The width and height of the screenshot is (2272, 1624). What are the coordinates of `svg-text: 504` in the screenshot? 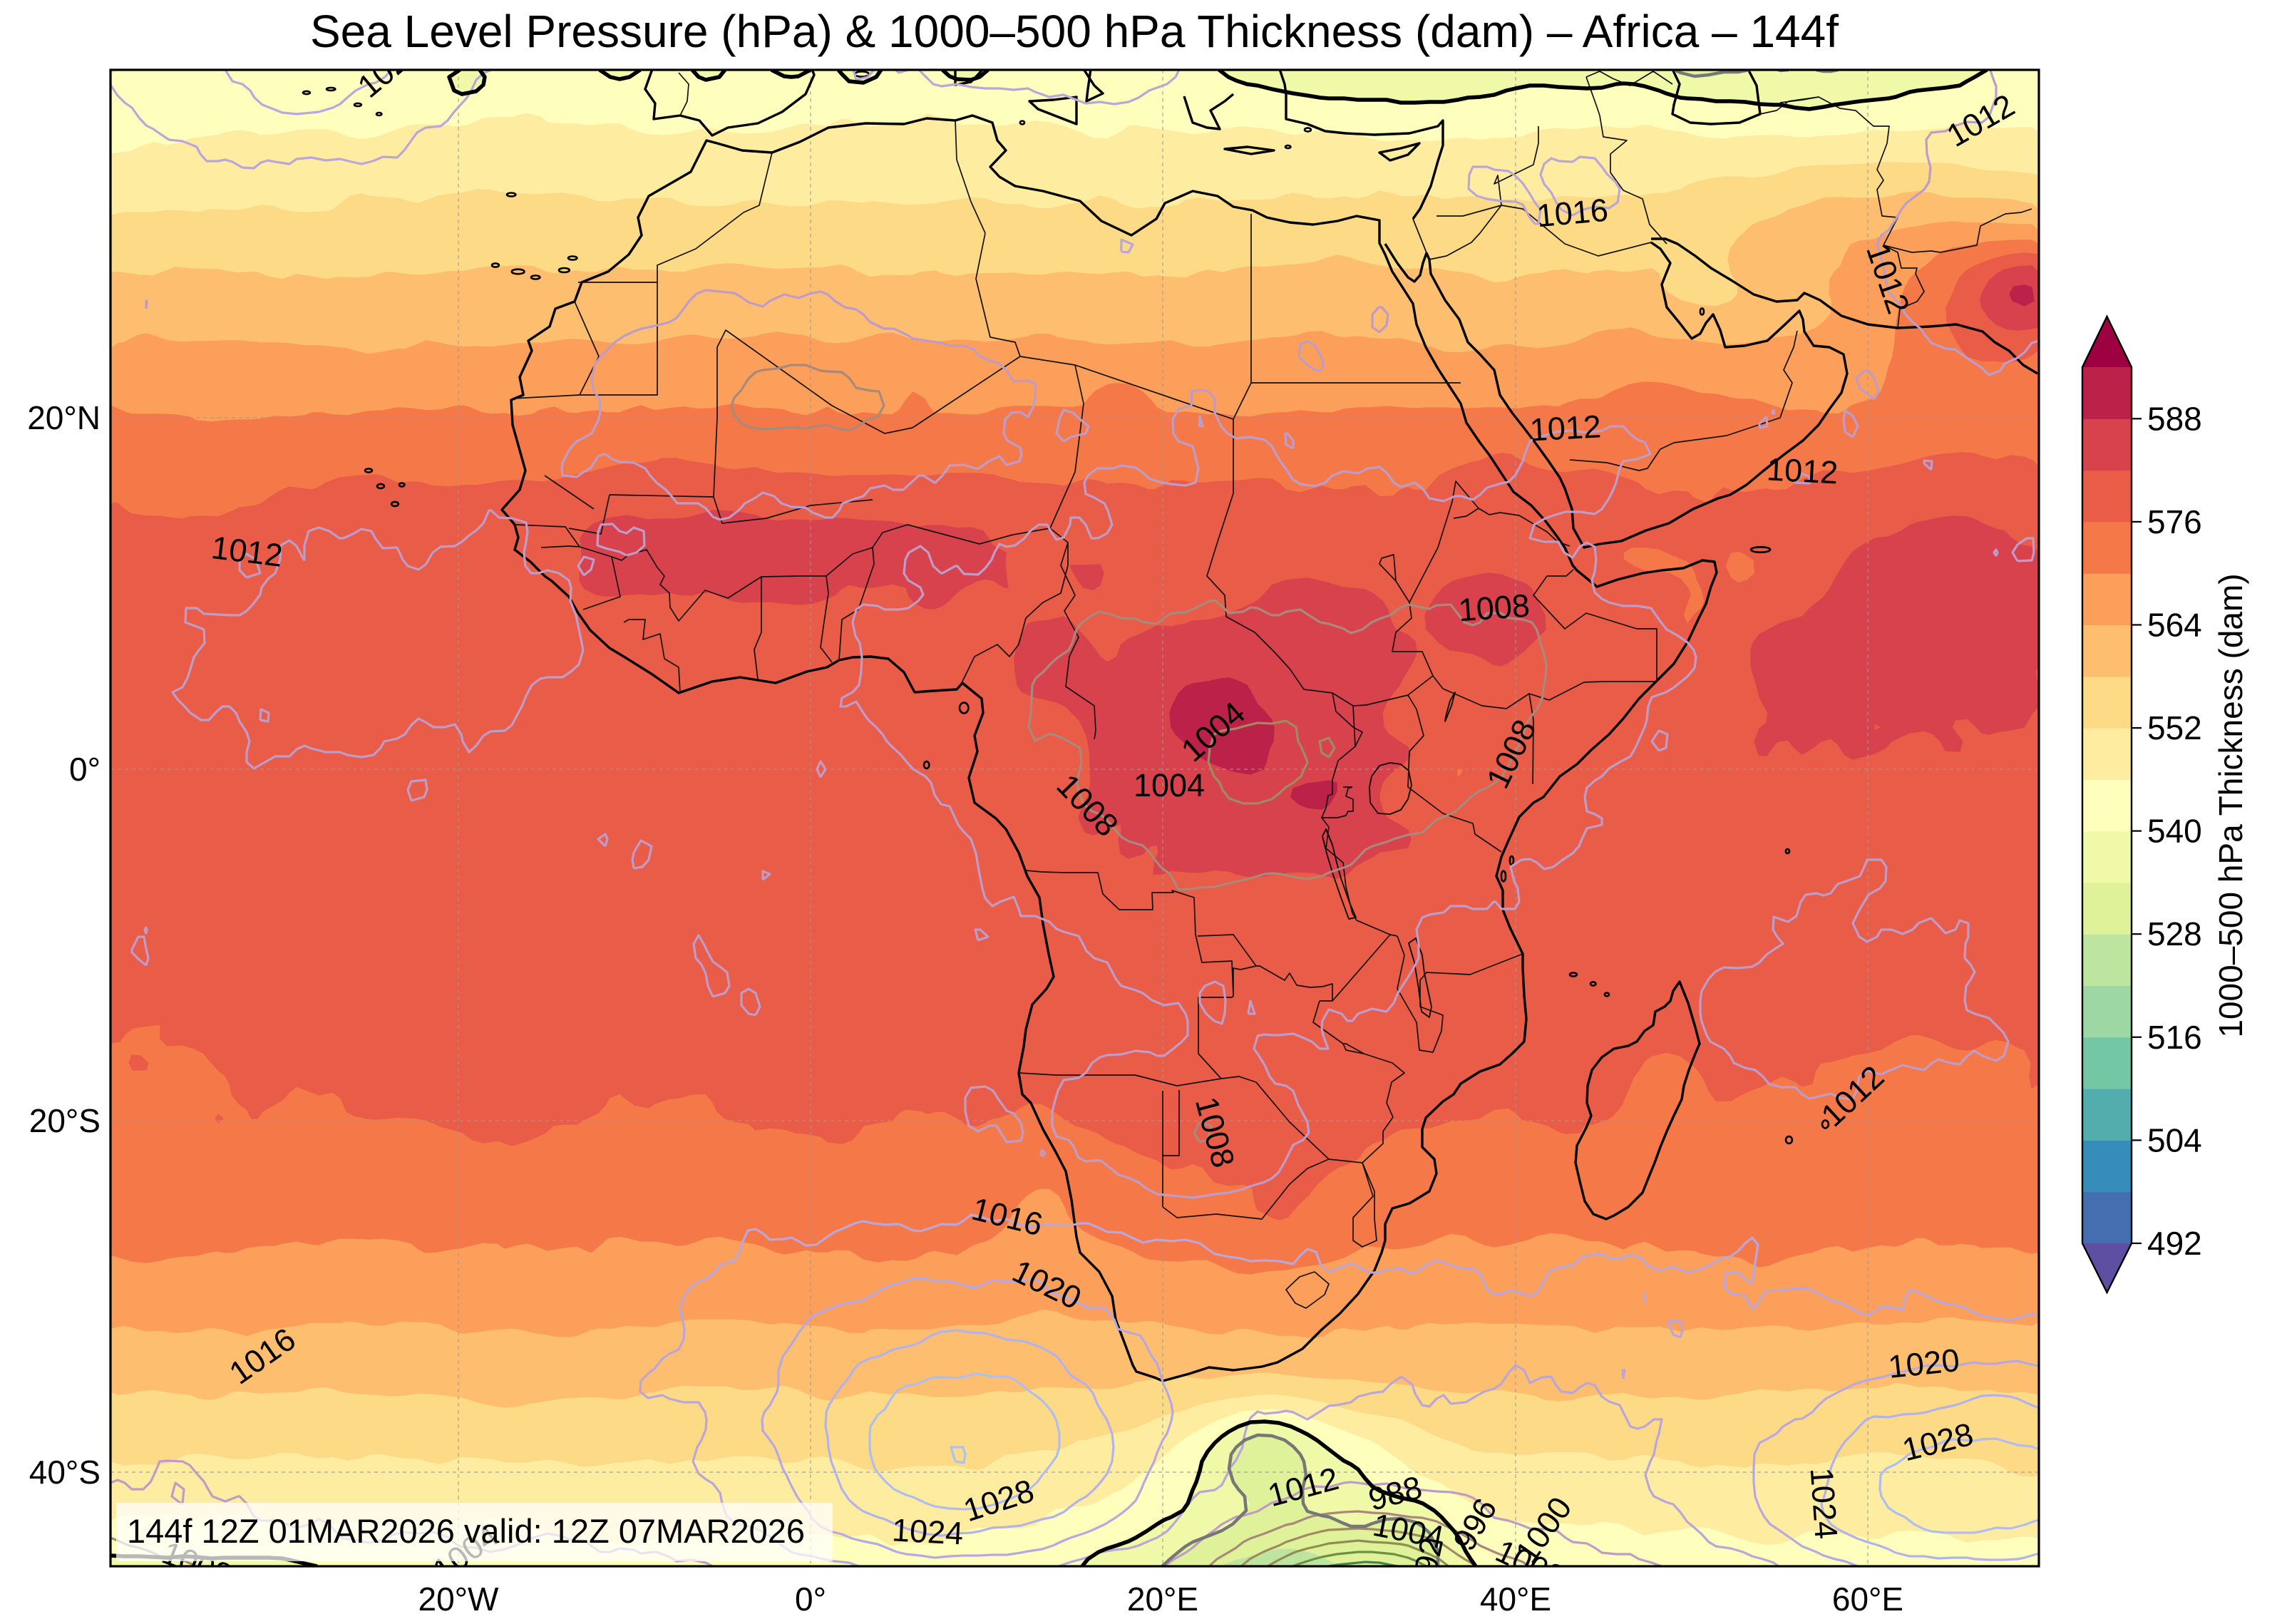 It's located at (2174, 1139).